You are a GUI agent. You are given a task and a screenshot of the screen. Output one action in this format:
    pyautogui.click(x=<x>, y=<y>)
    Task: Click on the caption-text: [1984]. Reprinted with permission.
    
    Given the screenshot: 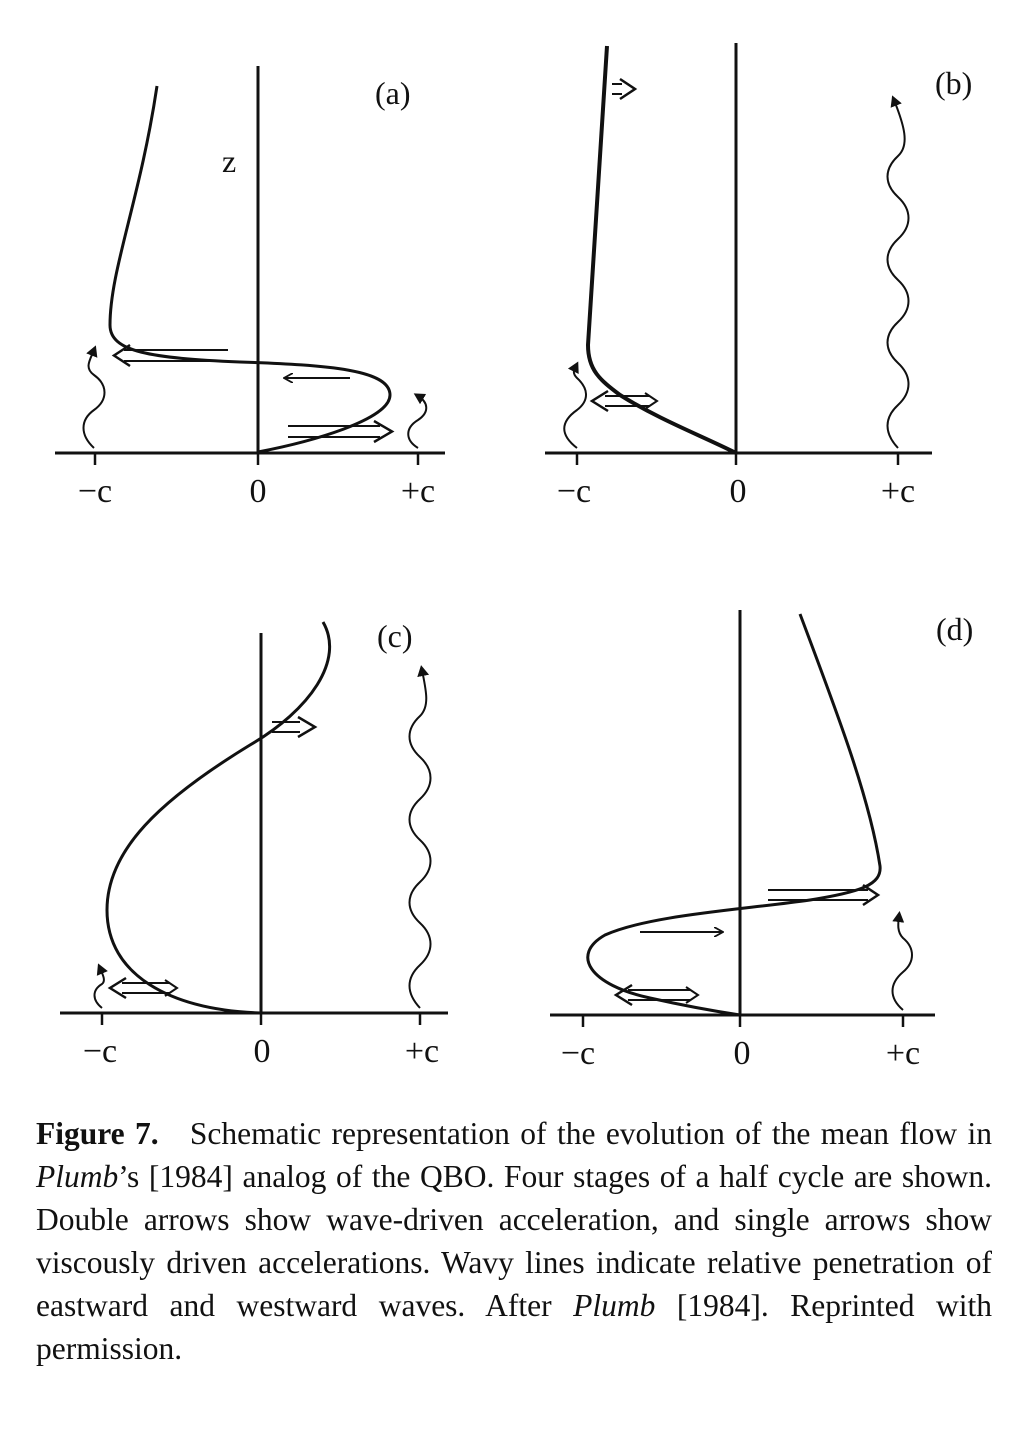 What is the action you would take?
    pyautogui.click(x=514, y=1327)
    